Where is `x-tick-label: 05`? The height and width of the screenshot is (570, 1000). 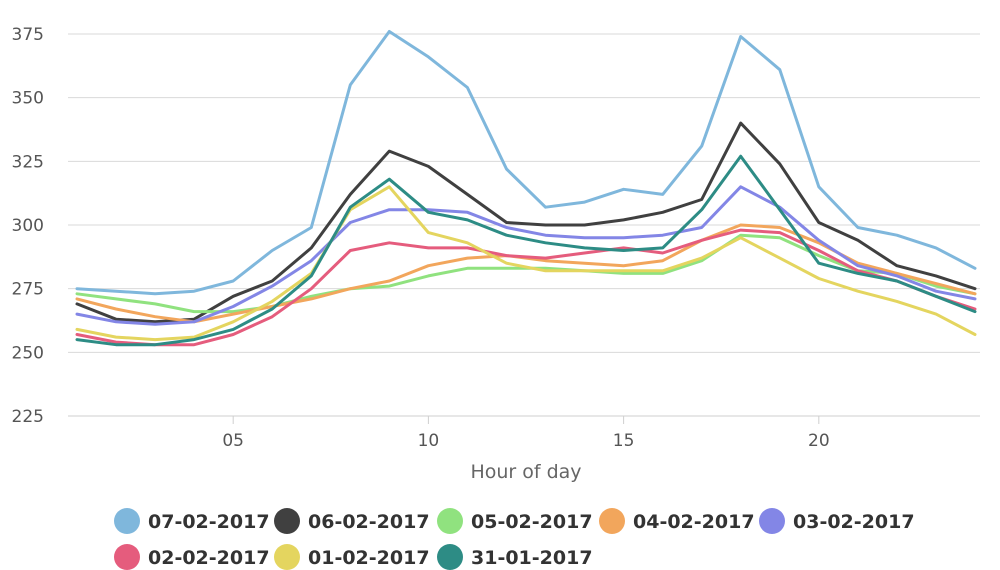
x-tick-label: 05 is located at coordinates (233, 441).